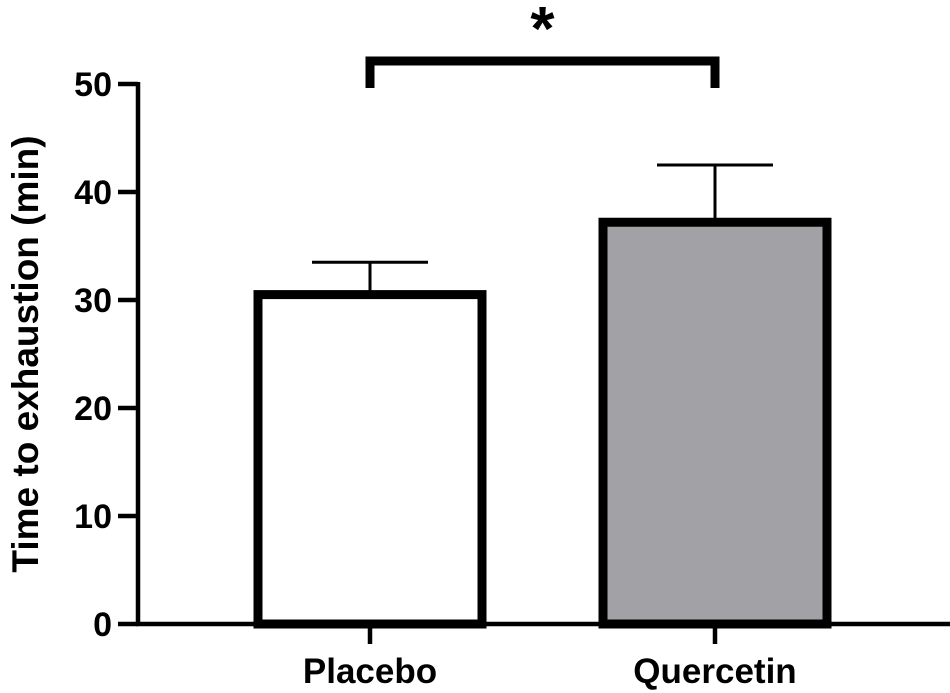 The width and height of the screenshot is (950, 693). I want to click on y-axis: 0 10 20 30 40 50, so click(107, 355).